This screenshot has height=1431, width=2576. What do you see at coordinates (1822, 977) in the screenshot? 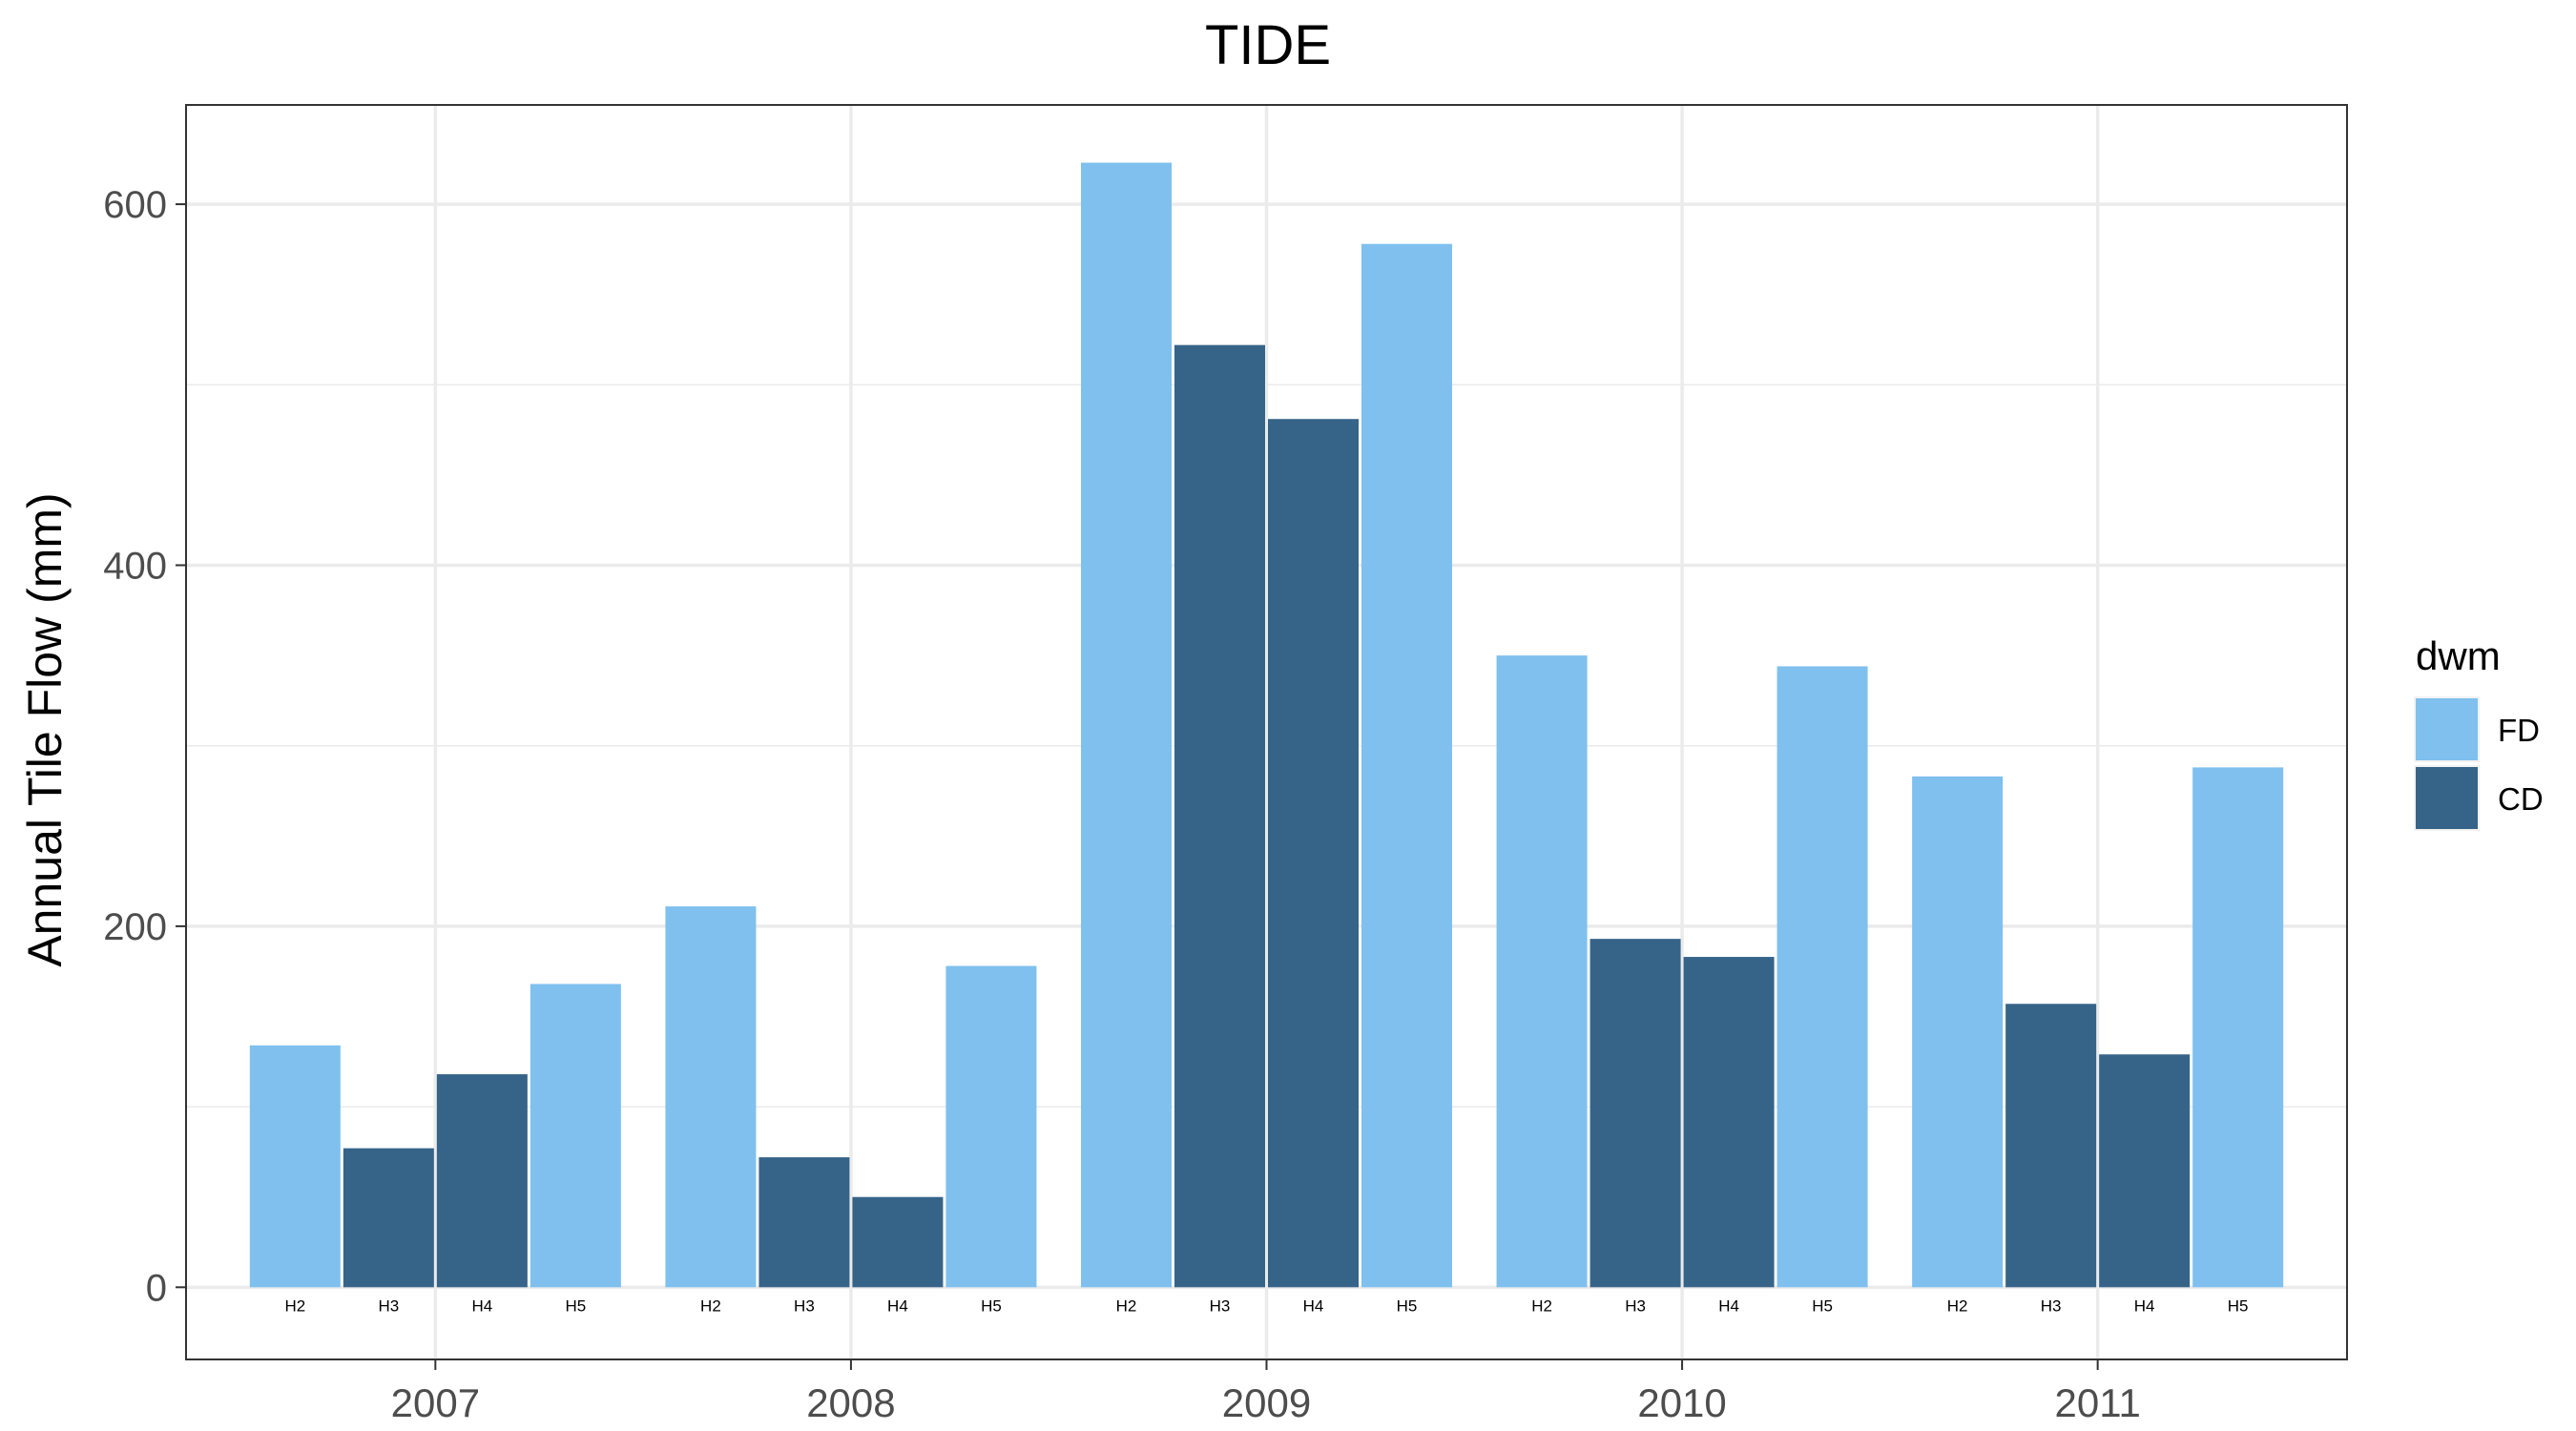
I see `bar-2010-H5` at bounding box center [1822, 977].